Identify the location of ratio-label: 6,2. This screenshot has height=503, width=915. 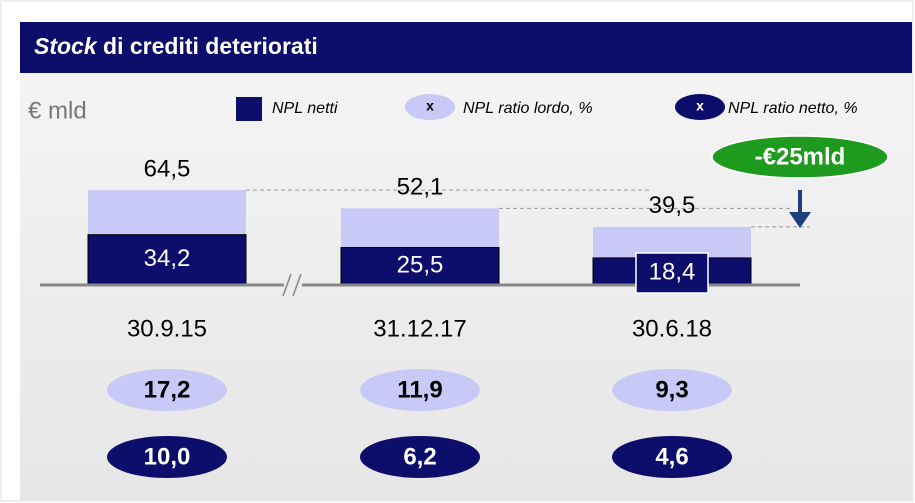
(419, 456).